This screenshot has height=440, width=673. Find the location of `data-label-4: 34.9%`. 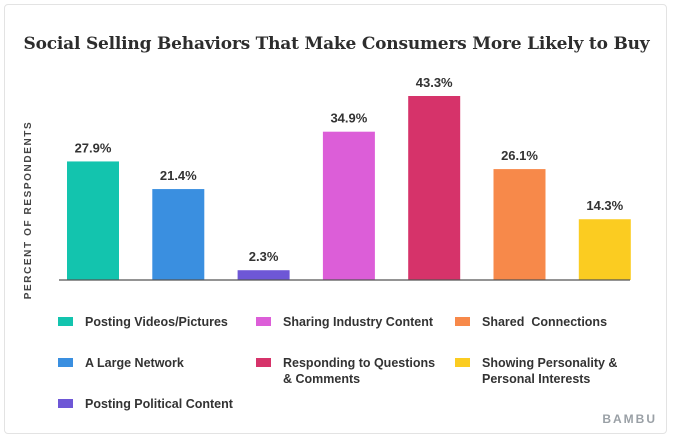

data-label-4: 34.9% is located at coordinates (348, 118).